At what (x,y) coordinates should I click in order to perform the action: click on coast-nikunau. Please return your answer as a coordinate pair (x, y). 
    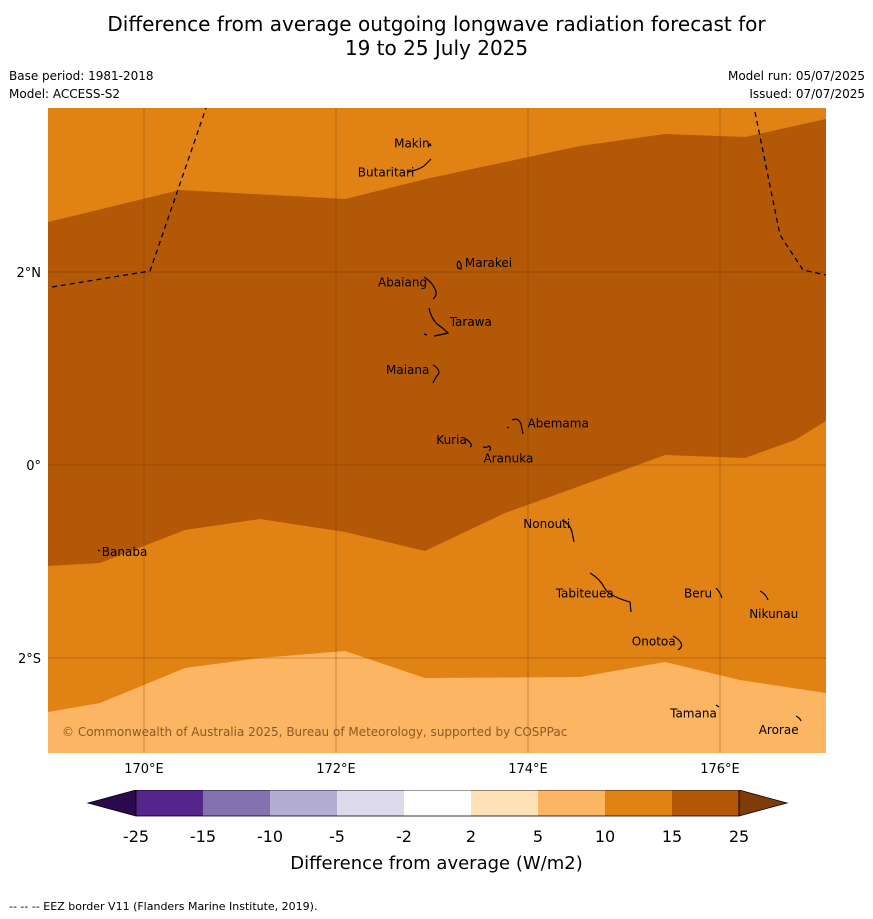
    Looking at the image, I should click on (764, 595).